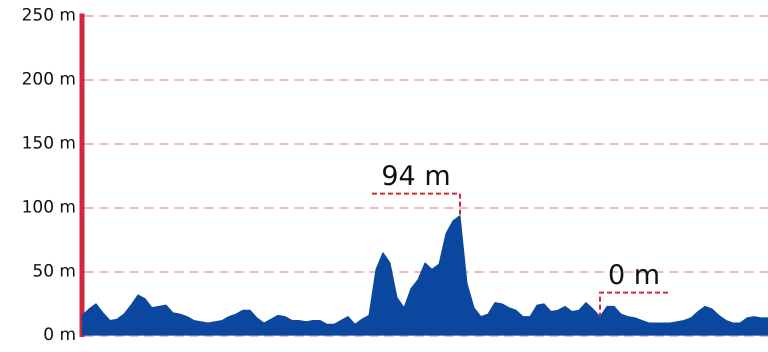 Image resolution: width=768 pixels, height=352 pixels. What do you see at coordinates (59, 335) in the screenshot?
I see `y-tick-label: 0 m` at bounding box center [59, 335].